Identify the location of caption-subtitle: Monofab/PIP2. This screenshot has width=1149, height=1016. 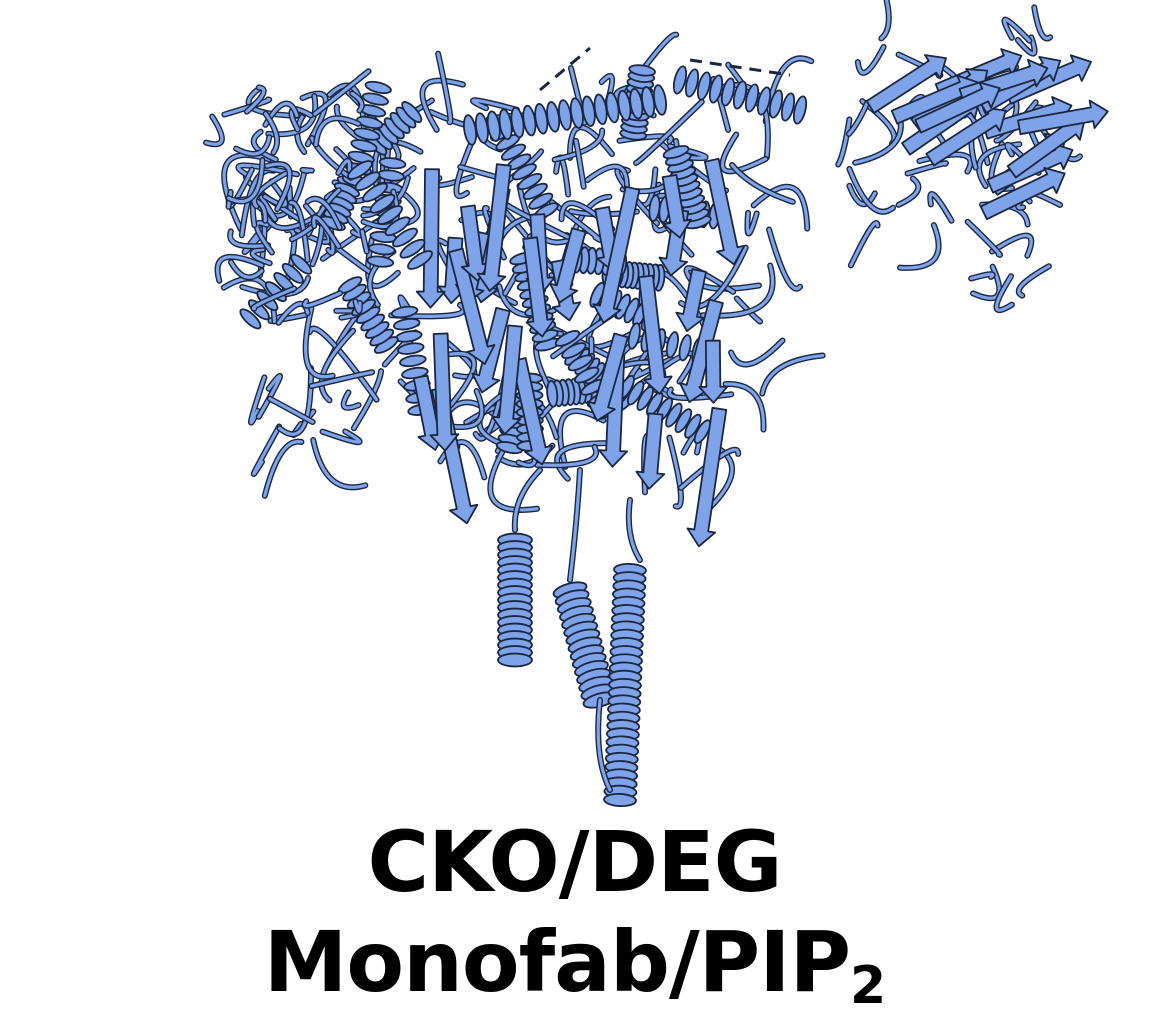
(574, 962).